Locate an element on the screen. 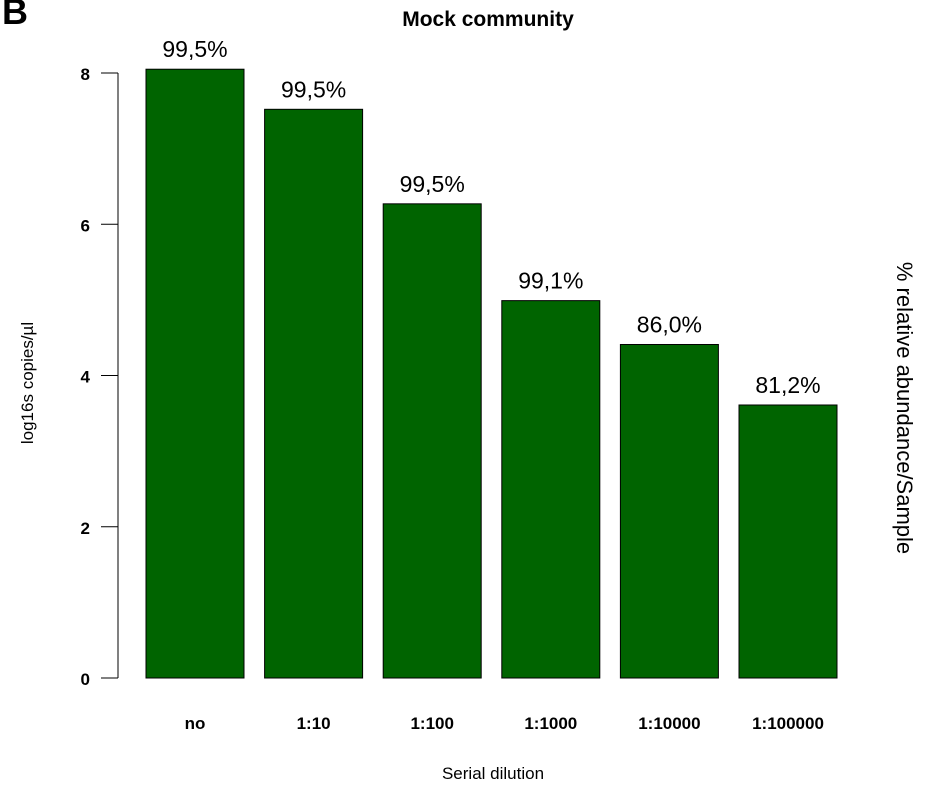 This screenshot has width=935, height=798. x-tick-labels-group: no 1:10 1:100 1:1000 1:10000 1:100000 is located at coordinates (504, 723).